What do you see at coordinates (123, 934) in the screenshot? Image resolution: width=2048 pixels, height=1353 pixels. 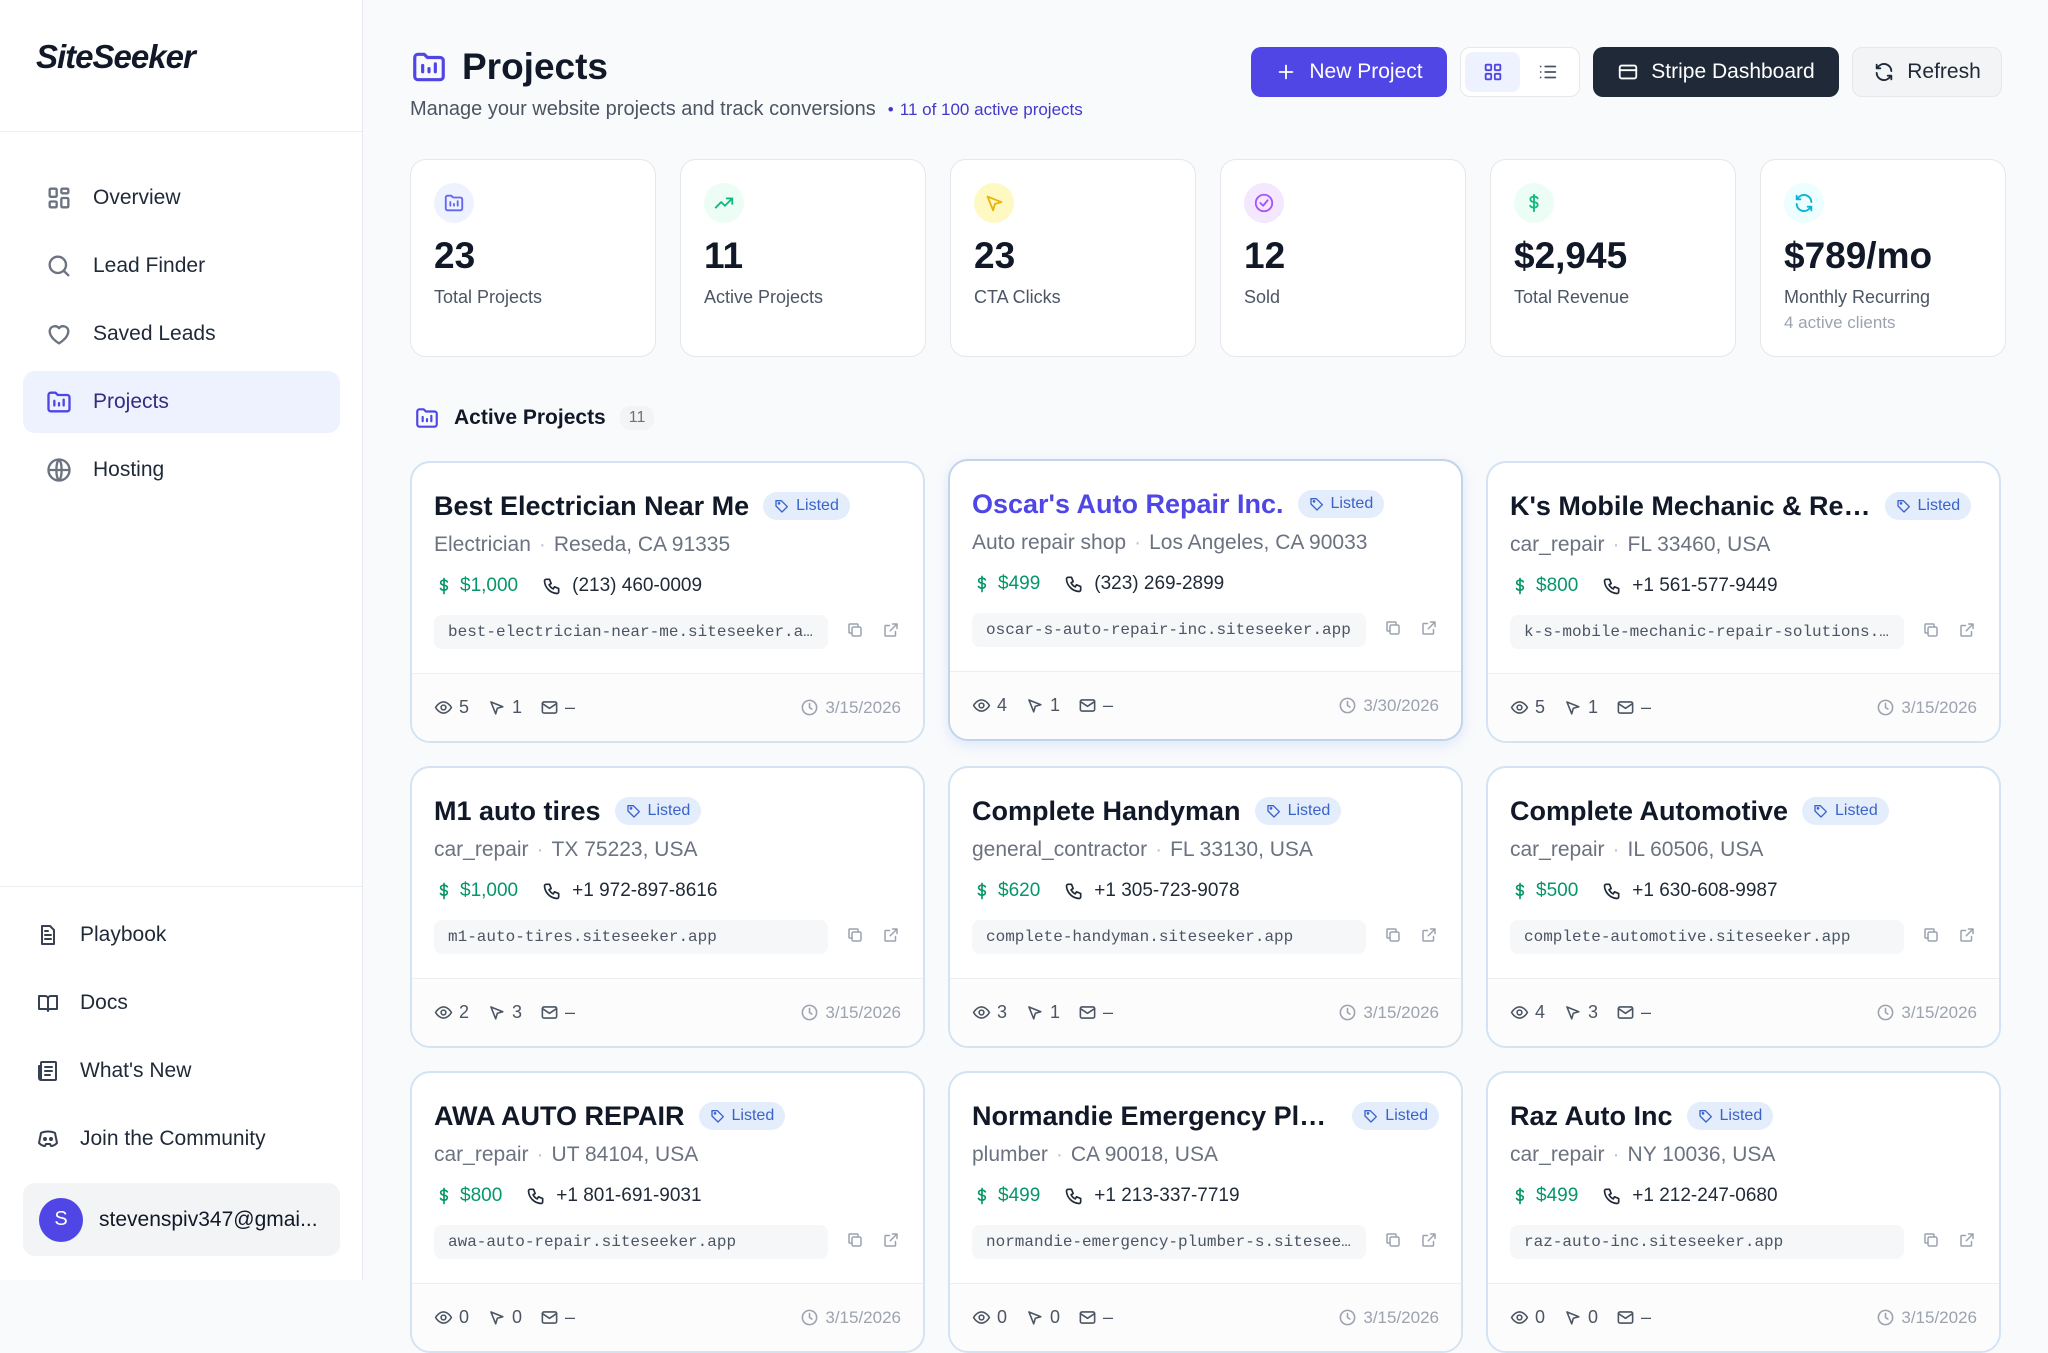 I see `footer-label: Playbook` at bounding box center [123, 934].